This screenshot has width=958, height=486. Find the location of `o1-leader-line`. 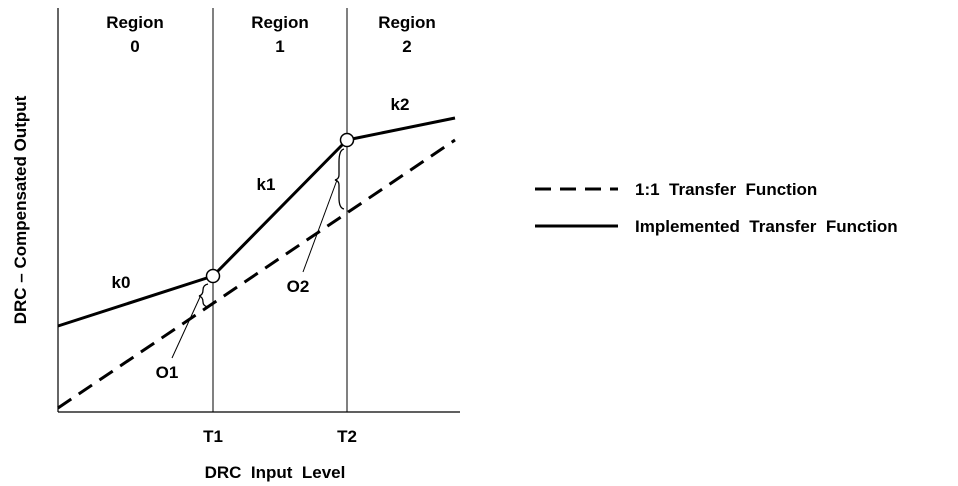

o1-leader-line is located at coordinates (186, 327).